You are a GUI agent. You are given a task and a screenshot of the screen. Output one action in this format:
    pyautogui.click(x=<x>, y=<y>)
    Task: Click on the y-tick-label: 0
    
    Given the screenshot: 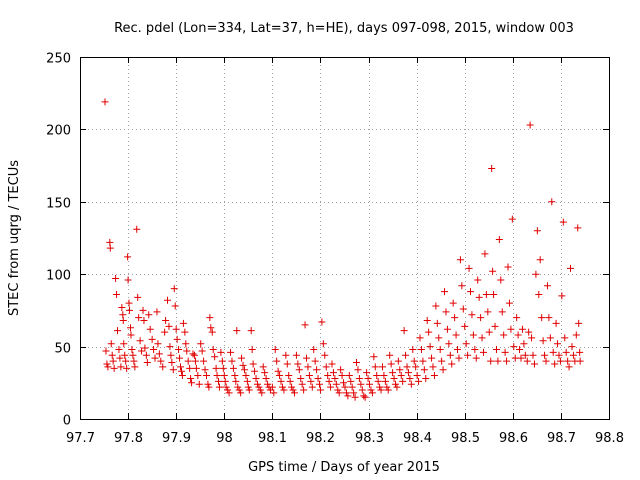 What is the action you would take?
    pyautogui.click(x=67, y=421)
    